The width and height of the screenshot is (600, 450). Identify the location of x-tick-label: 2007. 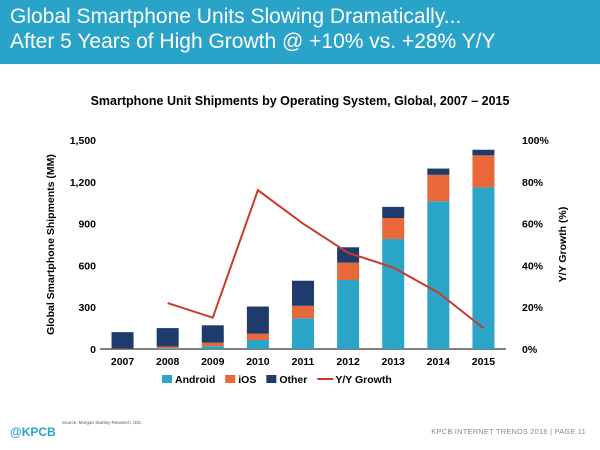
(123, 362).